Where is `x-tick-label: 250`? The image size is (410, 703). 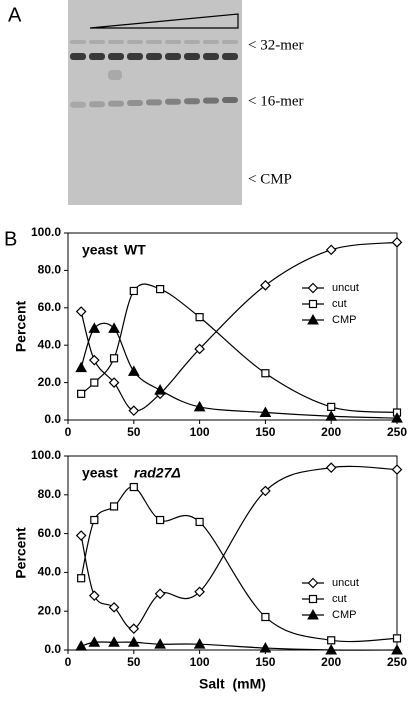 x-tick-label: 250 is located at coordinates (397, 432).